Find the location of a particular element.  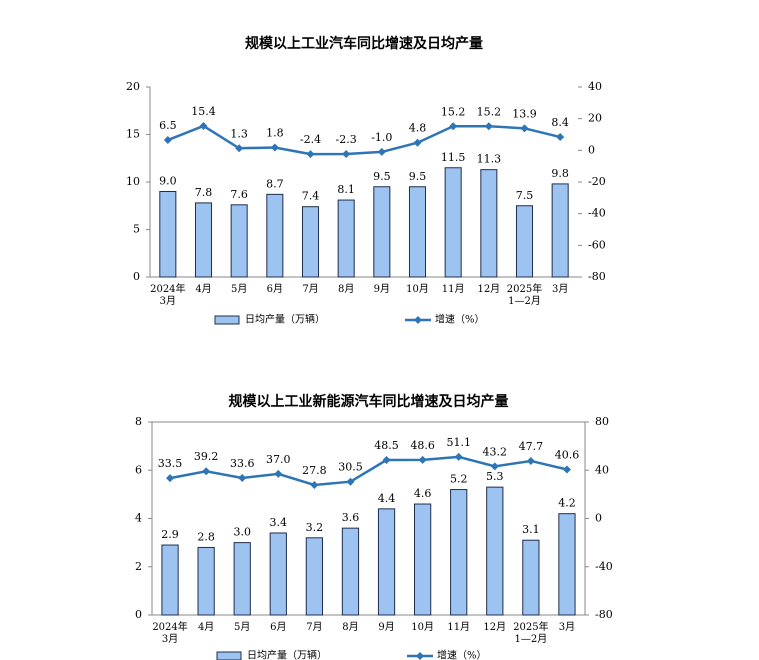

line-value-label: 15.4 is located at coordinates (203, 111).